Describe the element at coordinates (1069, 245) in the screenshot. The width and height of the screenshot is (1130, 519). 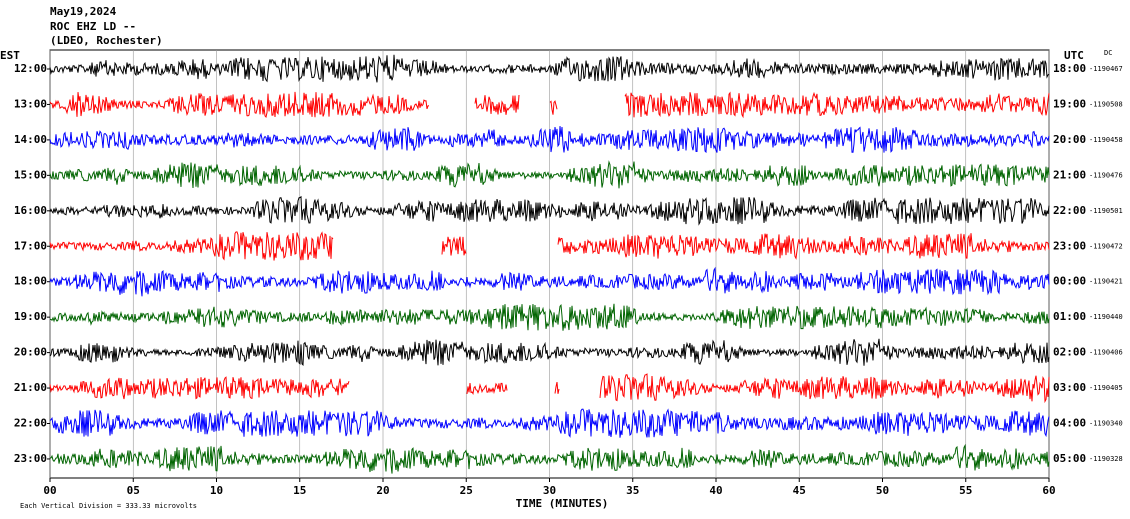
I see `utc-label: 23:00` at that location.